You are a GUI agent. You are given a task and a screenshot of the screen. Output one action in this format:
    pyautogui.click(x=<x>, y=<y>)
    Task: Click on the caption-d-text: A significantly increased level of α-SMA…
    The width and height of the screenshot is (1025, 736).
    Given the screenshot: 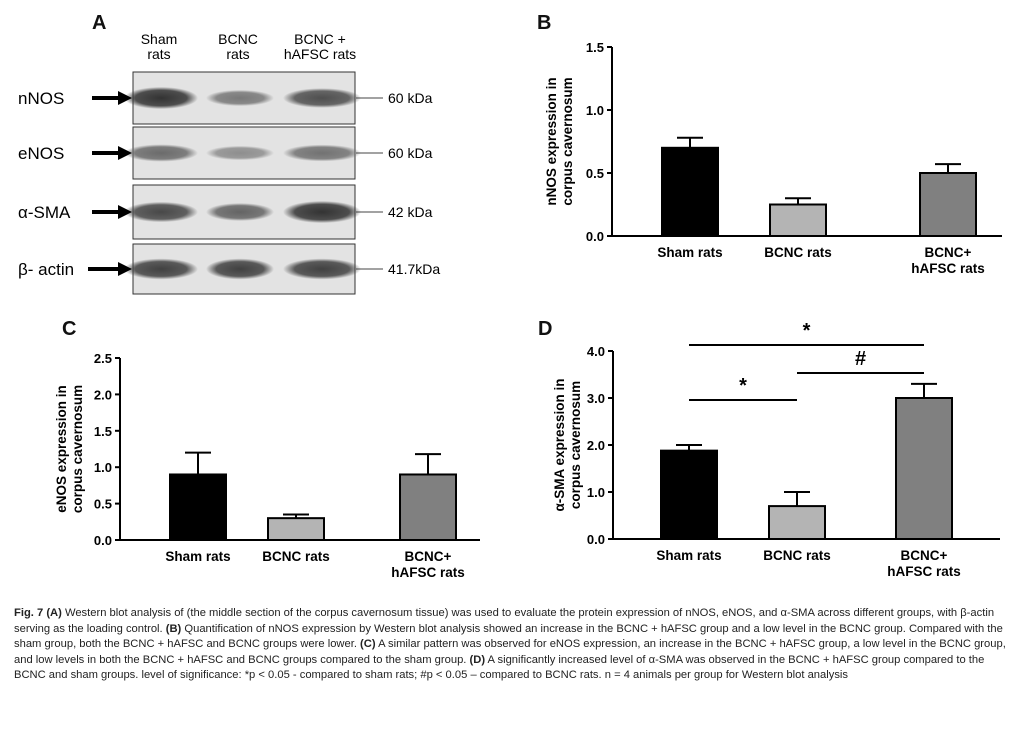 What is the action you would take?
    pyautogui.click(x=499, y=667)
    